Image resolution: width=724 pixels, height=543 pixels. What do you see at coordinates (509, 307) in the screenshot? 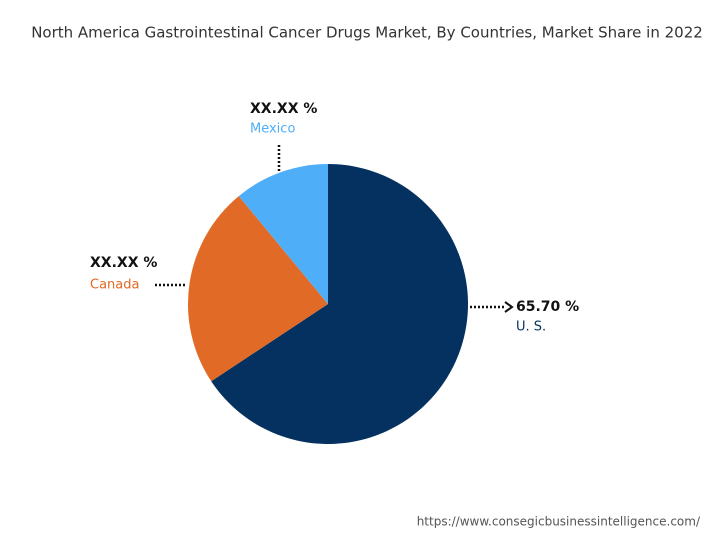
I see `leader-arrow` at bounding box center [509, 307].